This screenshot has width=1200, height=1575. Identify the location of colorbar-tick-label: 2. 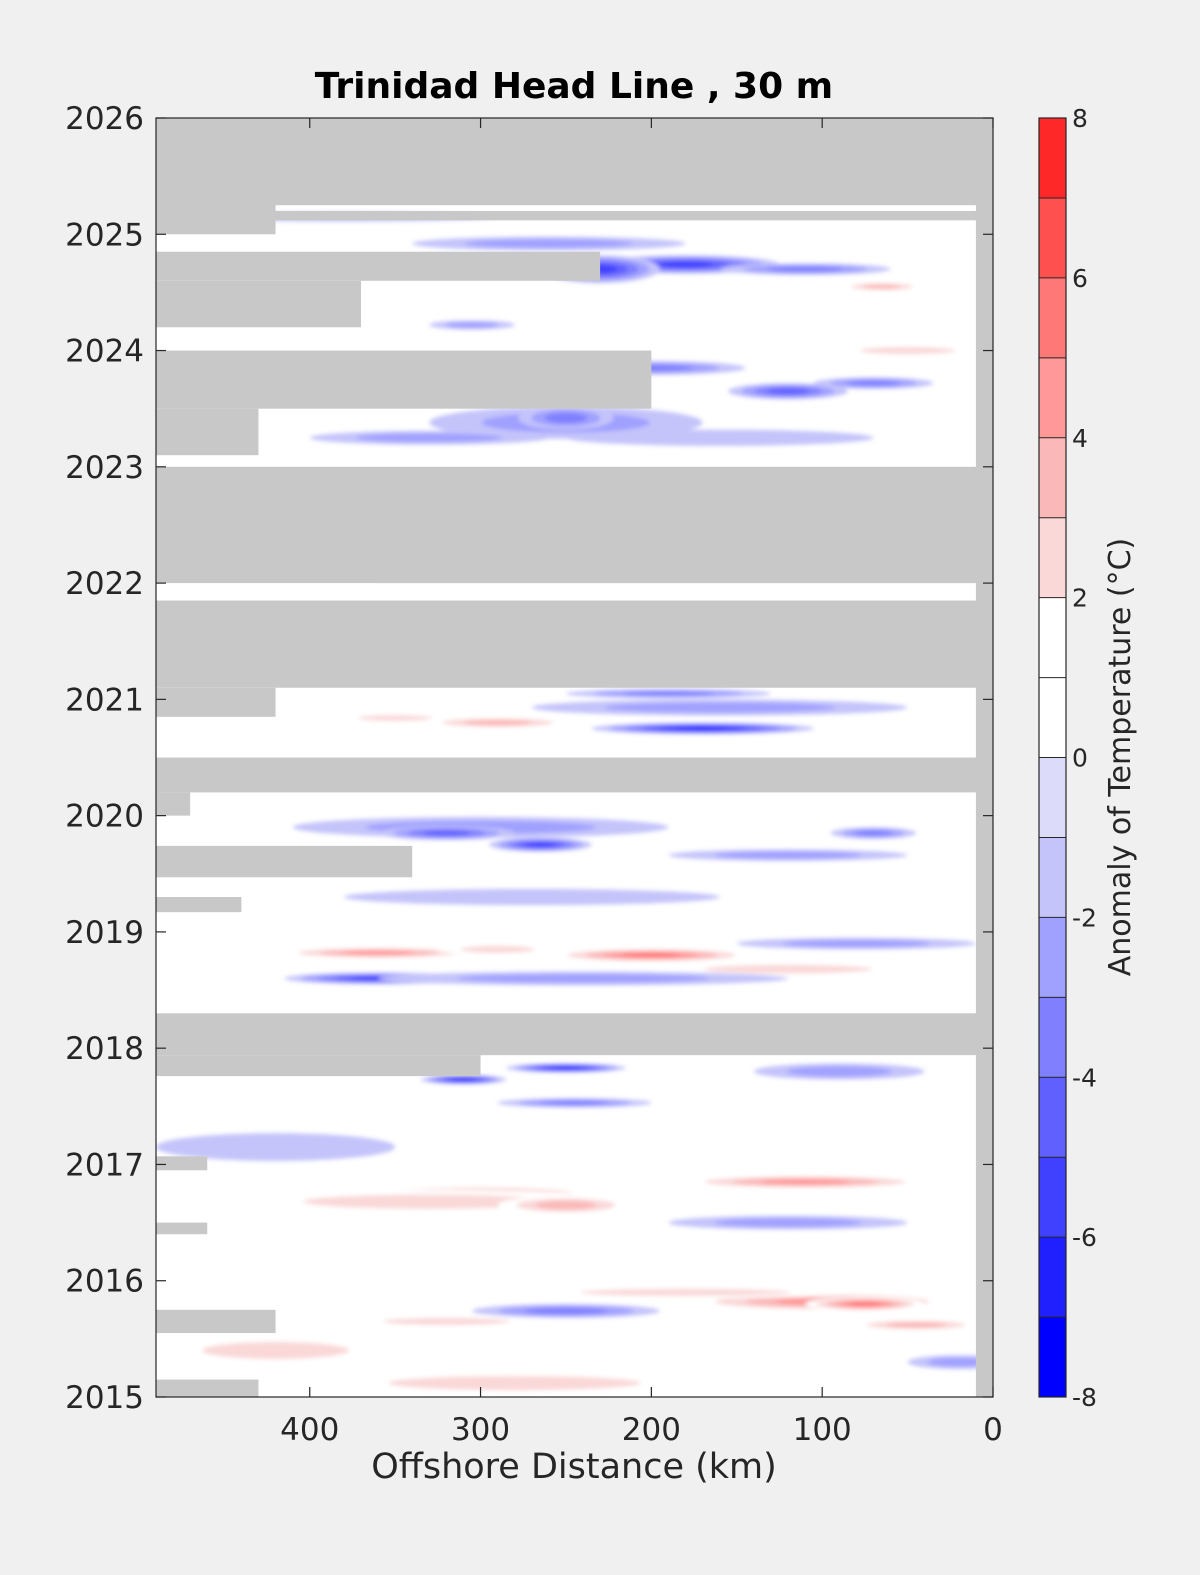
(1080, 598).